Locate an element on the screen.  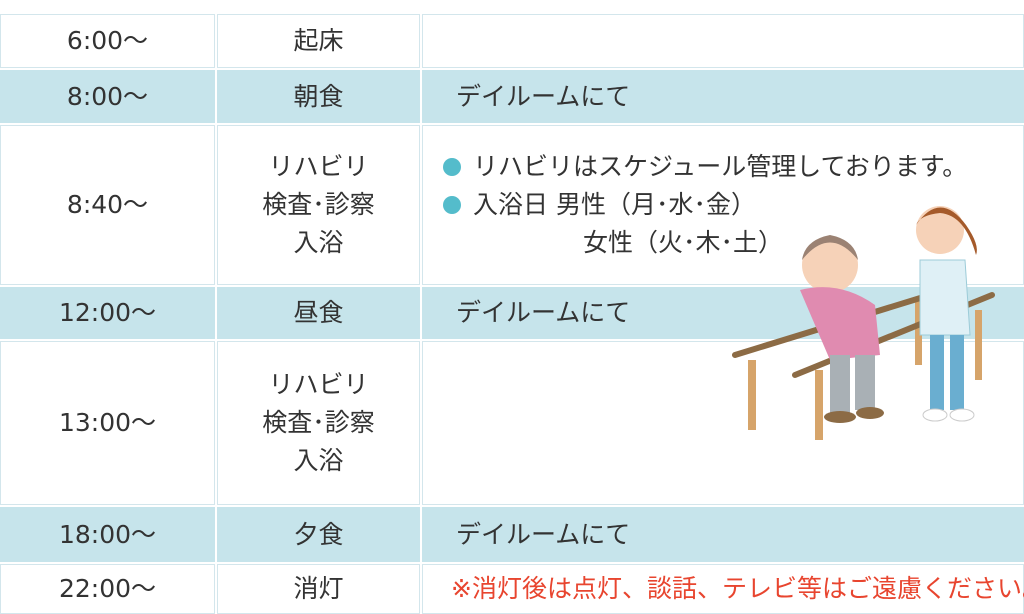
nurse-figure is located at coordinates (946, 314).